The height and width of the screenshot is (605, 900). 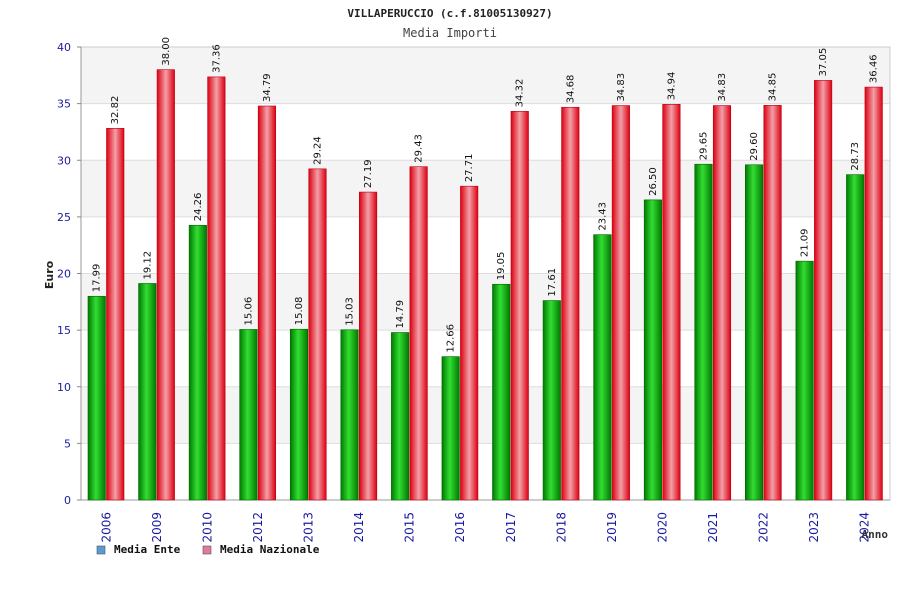 What do you see at coordinates (621, 87) in the screenshot?
I see `data-label-media-nazionale-2019: 34.83` at bounding box center [621, 87].